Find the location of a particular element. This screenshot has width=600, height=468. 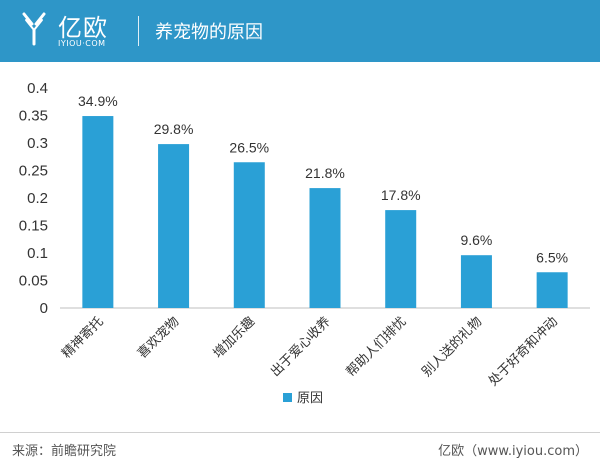

data-label: 21.8% is located at coordinates (325, 173).